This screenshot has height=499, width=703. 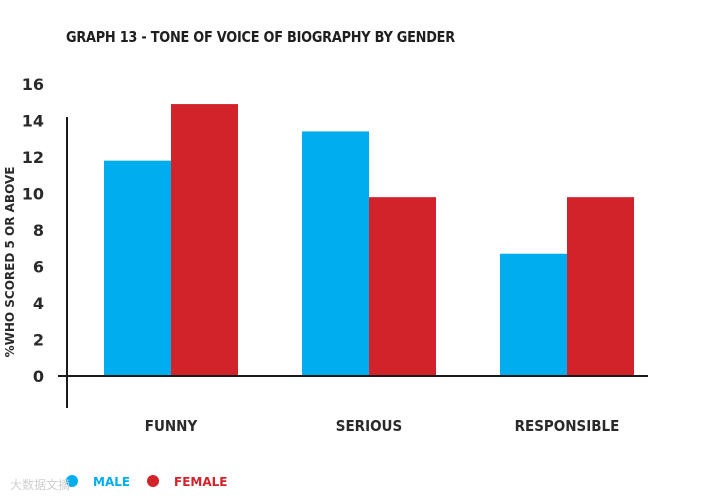 I want to click on bar-male-serious, so click(x=335, y=253).